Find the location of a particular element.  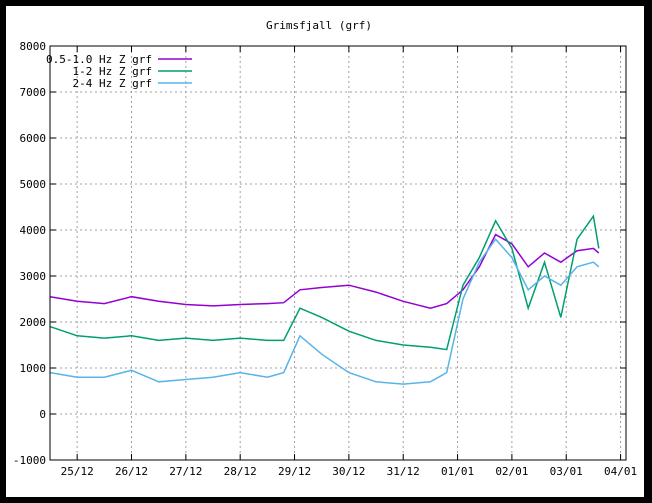

x-tick-label: 28/12 is located at coordinates (240, 471).